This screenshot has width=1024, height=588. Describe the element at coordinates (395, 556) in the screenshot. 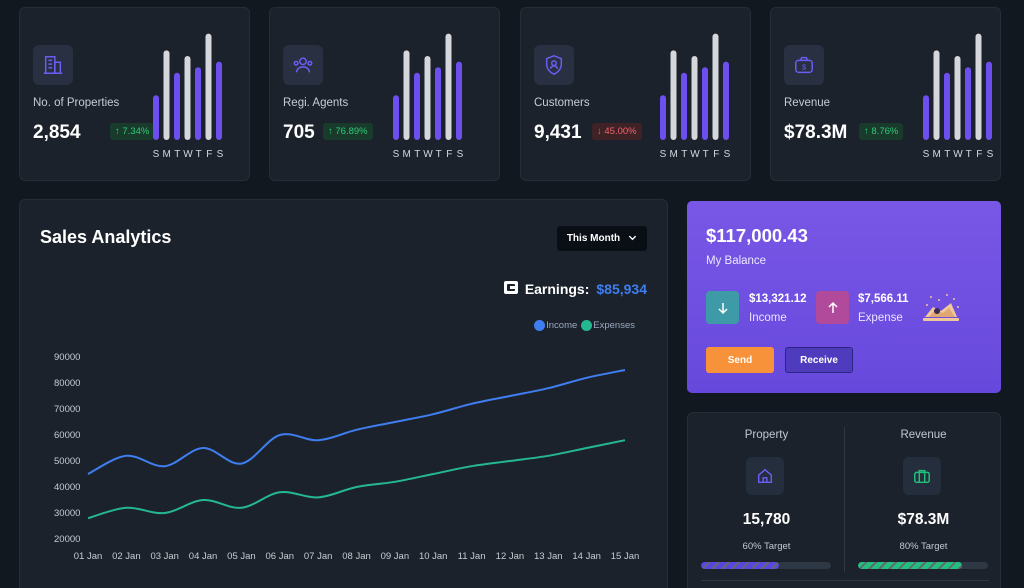

I see `x-tick-label: 09 Jan` at that location.